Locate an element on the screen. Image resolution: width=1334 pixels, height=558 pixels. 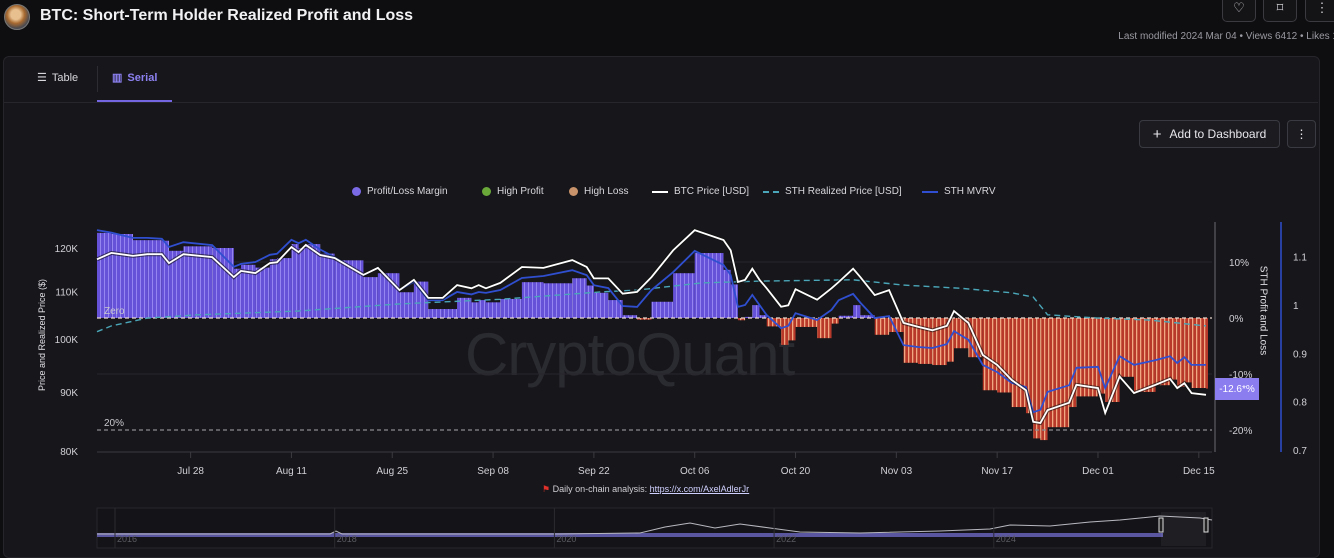
x-axis-tick-label: Dec 01 is located at coordinates (1098, 471).